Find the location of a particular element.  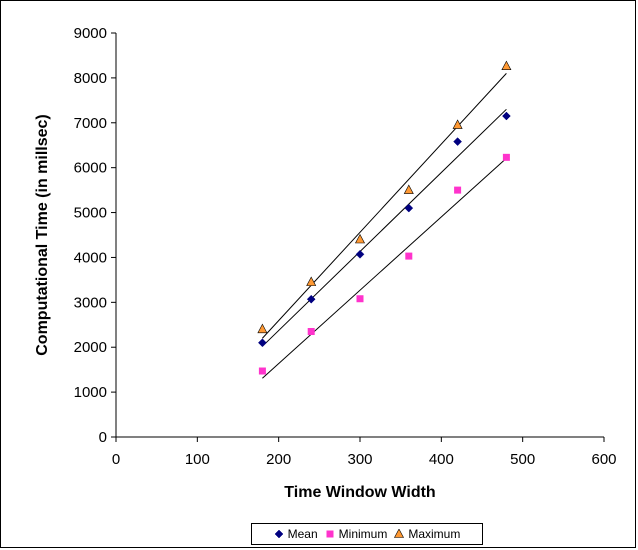

minimum-legend-symbol is located at coordinates (330, 534).